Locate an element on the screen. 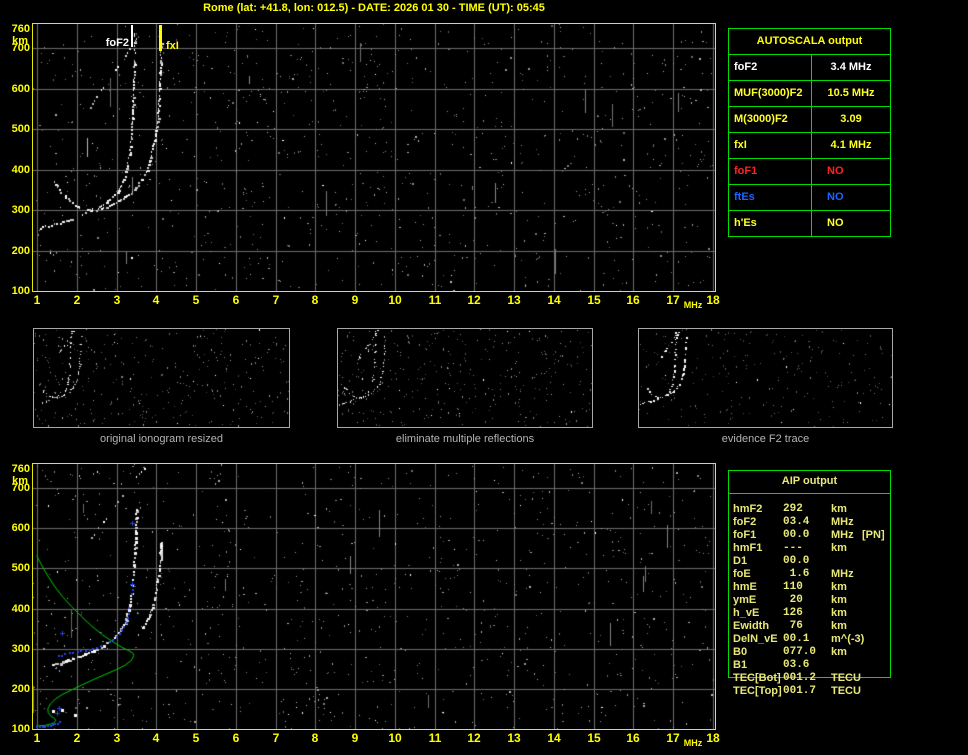 This screenshot has width=968, height=755. table-row-foF2: foF2 3.4 MHz is located at coordinates (809, 68).